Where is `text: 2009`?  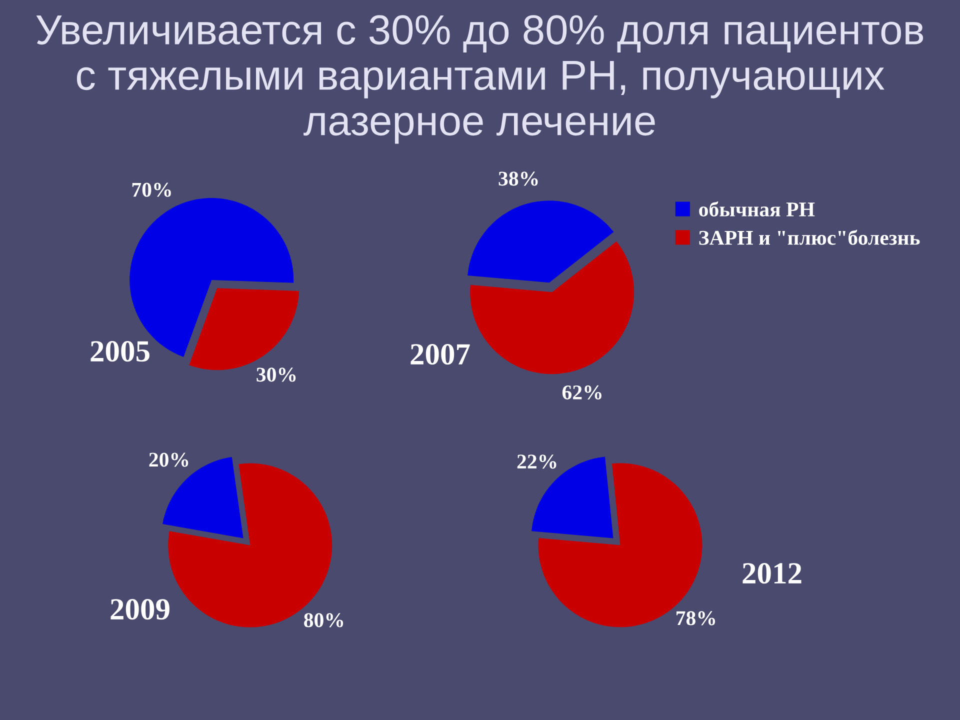
text: 2009 is located at coordinates (140, 609).